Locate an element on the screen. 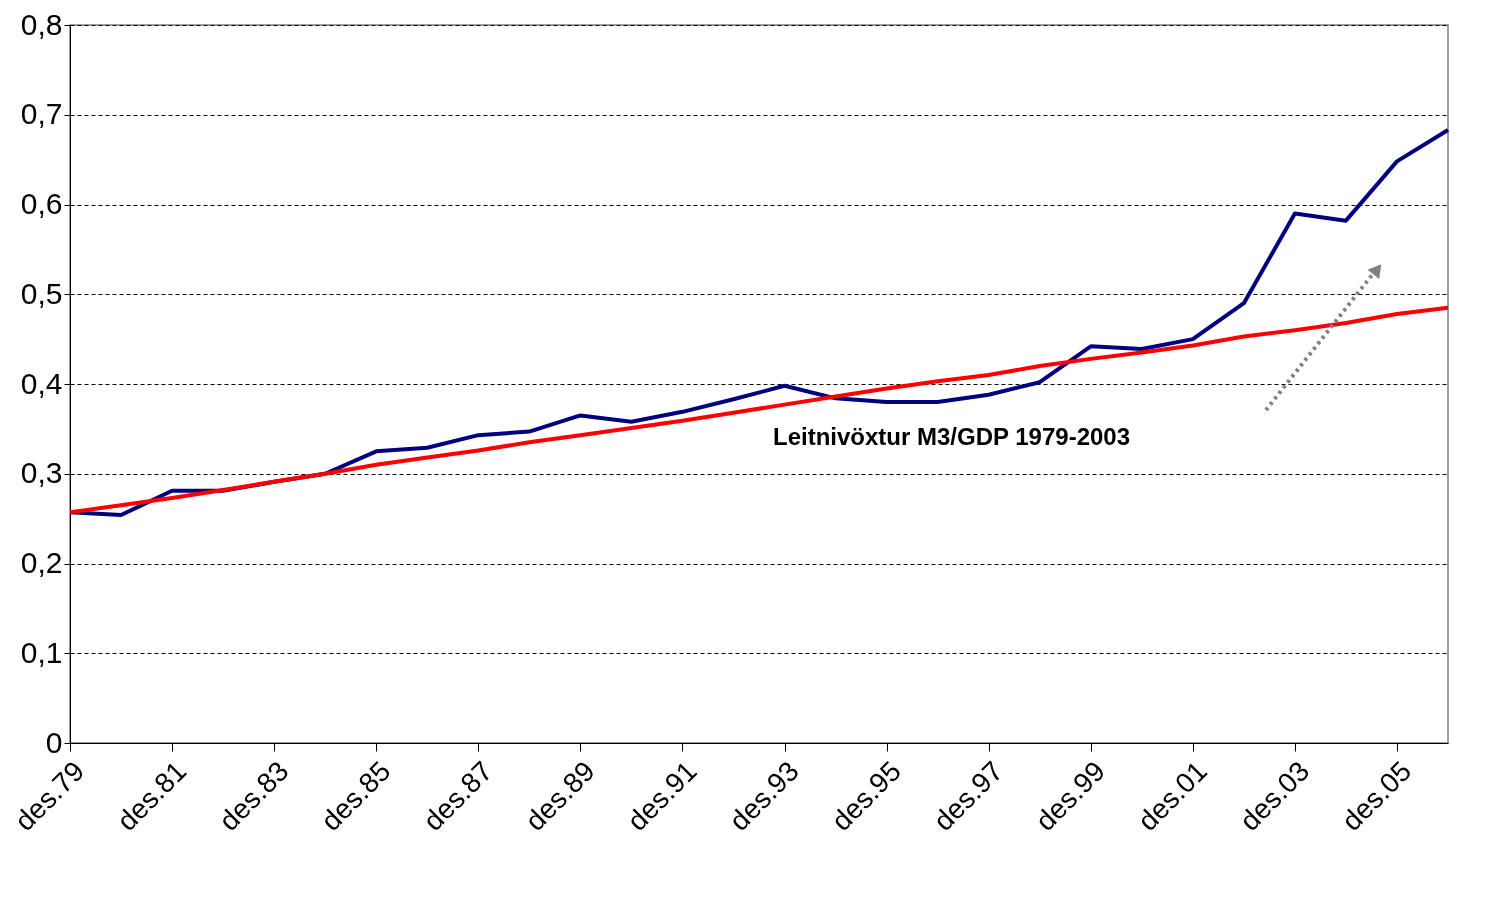 The width and height of the screenshot is (1501, 901). y-tick-label: 0 is located at coordinates (54, 742).